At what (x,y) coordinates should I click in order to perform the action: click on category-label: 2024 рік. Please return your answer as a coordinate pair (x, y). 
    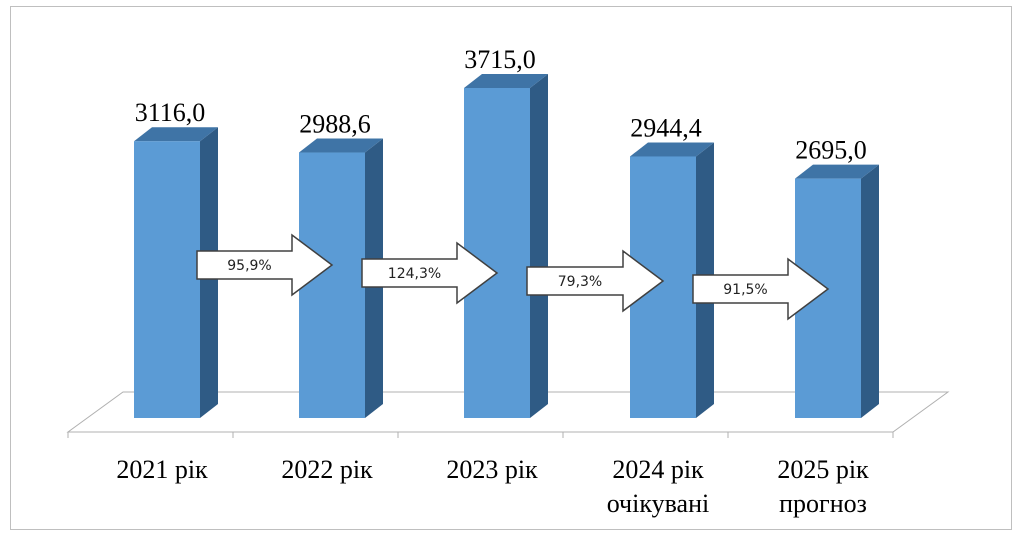
    Looking at the image, I should click on (658, 469).